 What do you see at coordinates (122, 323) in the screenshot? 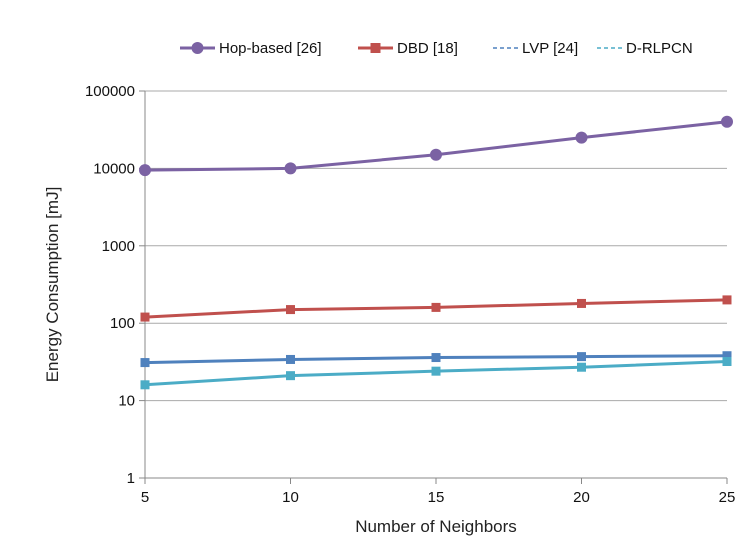
I see `y-tick-label: 100` at bounding box center [122, 323].